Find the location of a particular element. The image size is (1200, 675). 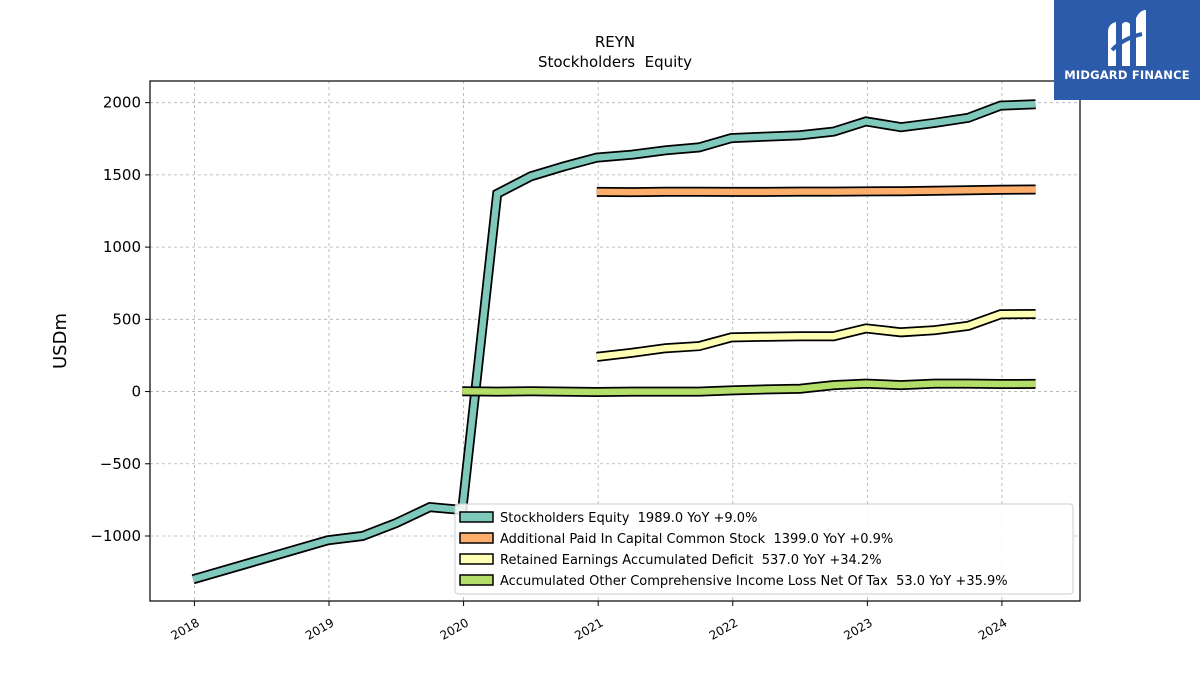

y-tick-label: 1000 is located at coordinates (122, 247).